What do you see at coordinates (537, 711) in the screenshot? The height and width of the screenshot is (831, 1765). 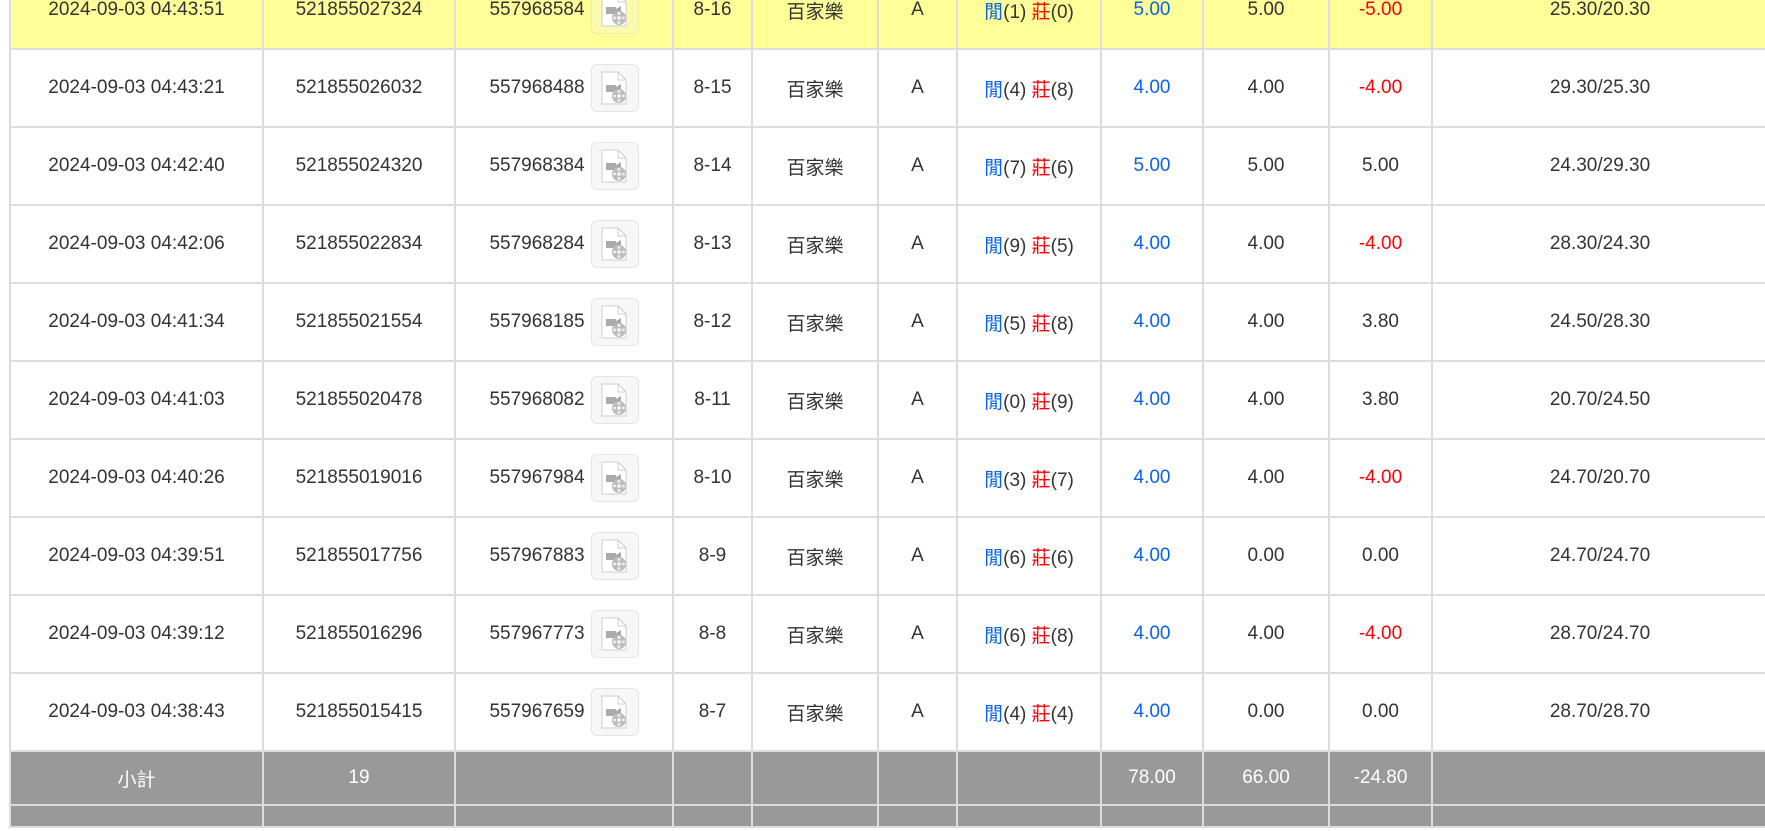 I see `round-id-text: 557967659` at bounding box center [537, 711].